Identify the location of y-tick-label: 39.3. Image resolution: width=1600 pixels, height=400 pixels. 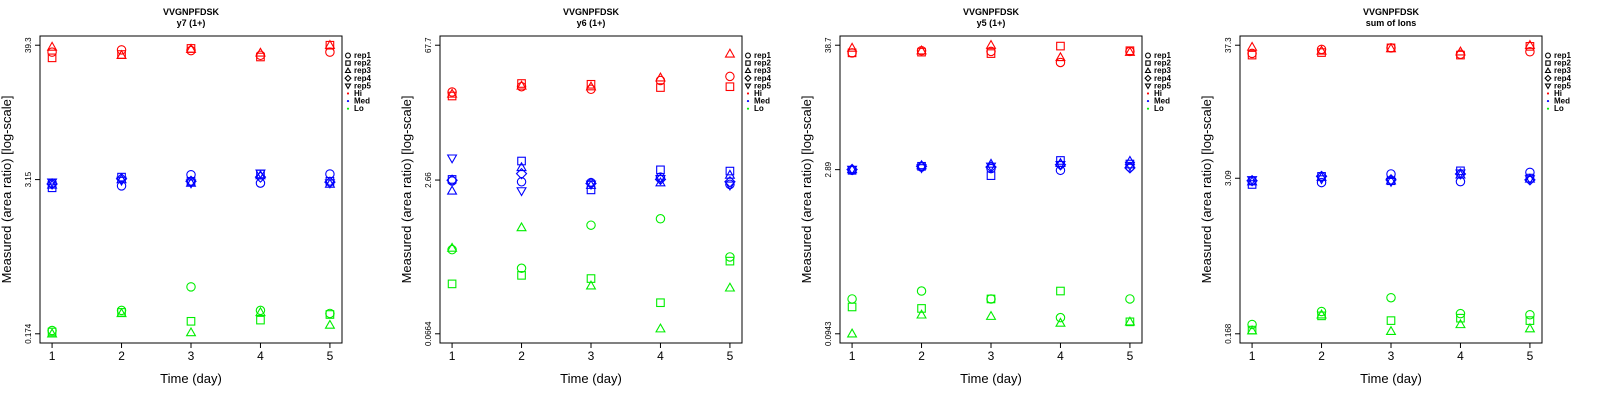
(28, 45).